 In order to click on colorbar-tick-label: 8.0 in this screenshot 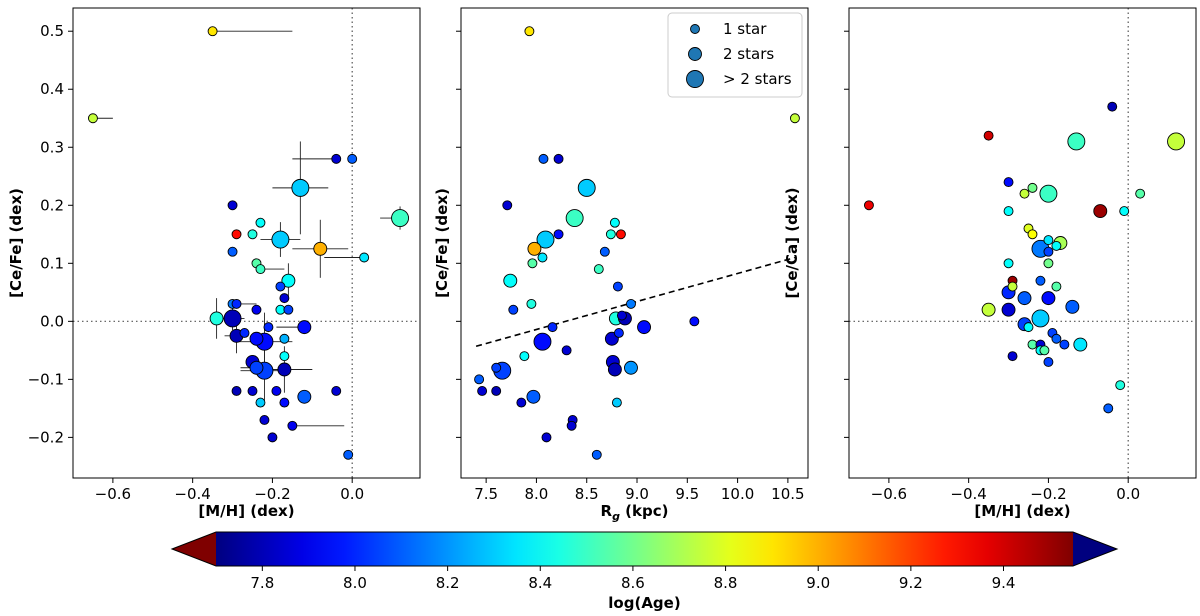, I will do `click(355, 583)`.